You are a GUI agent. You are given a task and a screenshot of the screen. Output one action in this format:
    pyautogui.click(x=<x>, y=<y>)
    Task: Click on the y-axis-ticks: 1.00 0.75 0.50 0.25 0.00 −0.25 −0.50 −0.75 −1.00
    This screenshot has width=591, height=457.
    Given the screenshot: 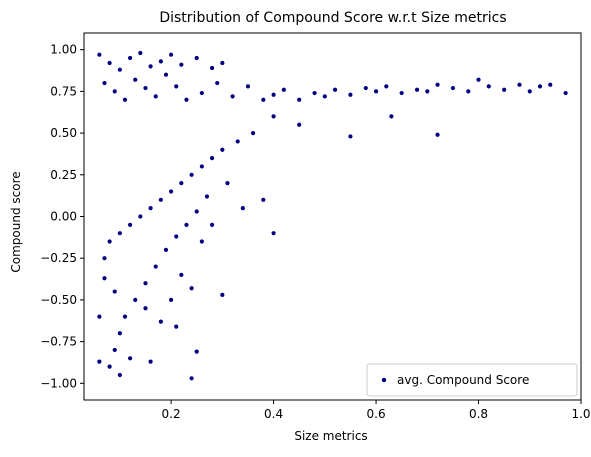 What is the action you would take?
    pyautogui.click(x=62, y=216)
    